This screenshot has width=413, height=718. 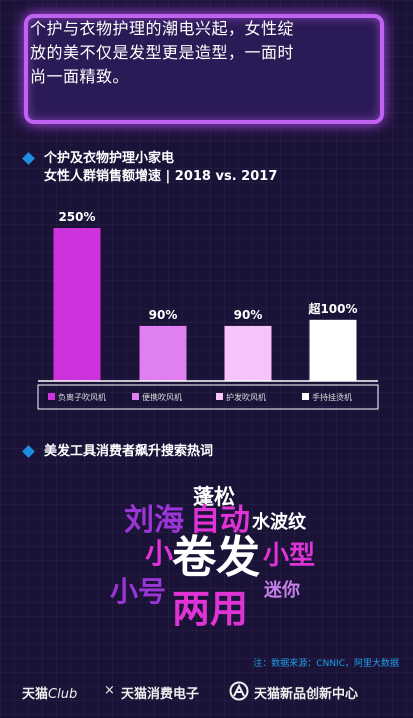 What do you see at coordinates (279, 522) in the screenshot?
I see `word-shuibowen: 水波纹` at bounding box center [279, 522].